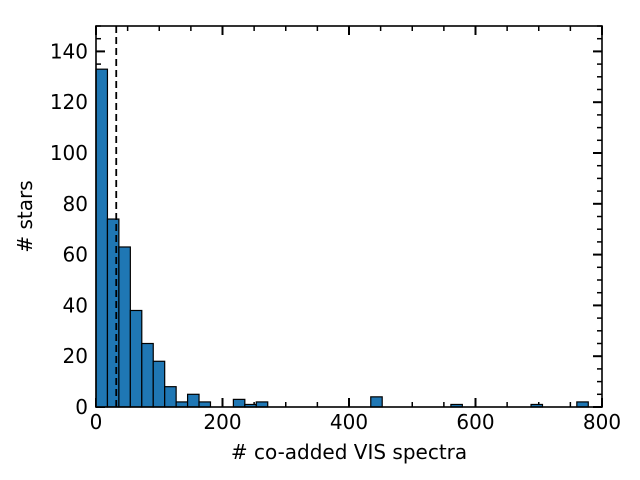 This screenshot has height=480, width=640. I want to click on x-tick-label: 400, so click(349, 422).